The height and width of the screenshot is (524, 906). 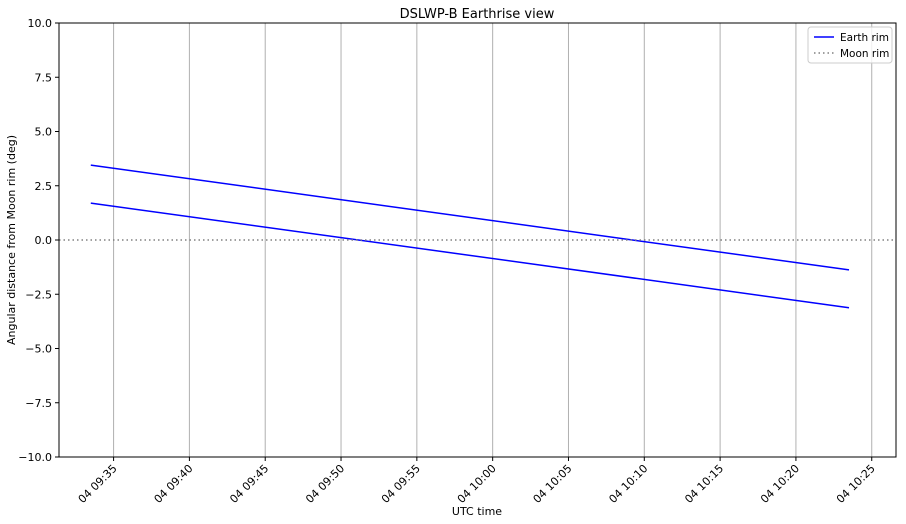 What do you see at coordinates (477, 511) in the screenshot?
I see `x-axis-label: UTC time` at bounding box center [477, 511].